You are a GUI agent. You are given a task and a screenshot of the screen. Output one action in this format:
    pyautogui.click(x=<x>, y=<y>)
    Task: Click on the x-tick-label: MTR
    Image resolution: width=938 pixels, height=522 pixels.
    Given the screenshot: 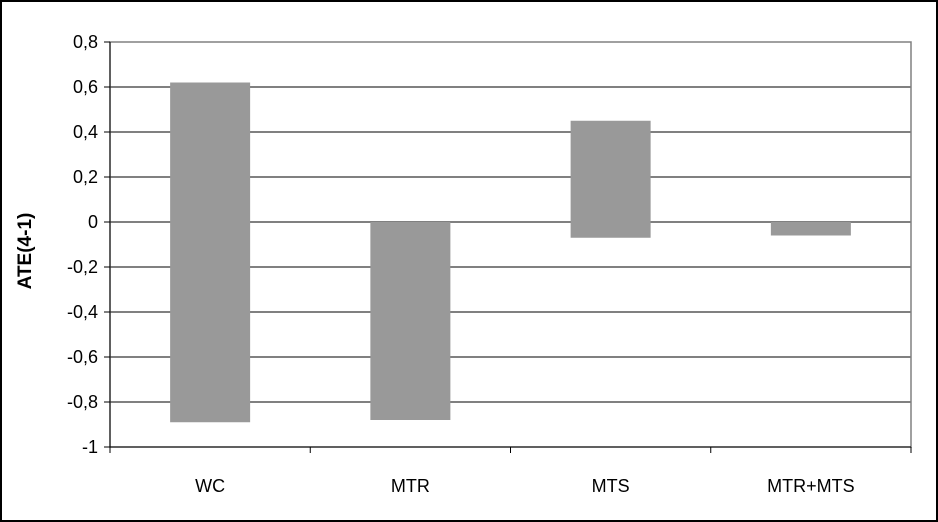 What is the action you would take?
    pyautogui.click(x=410, y=486)
    